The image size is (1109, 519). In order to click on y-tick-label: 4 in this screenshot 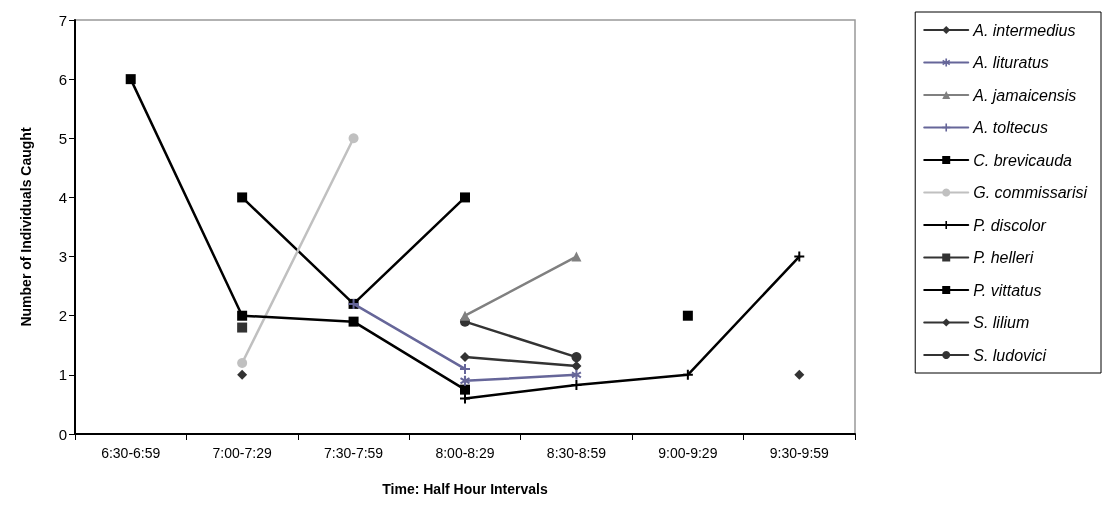, I will do `click(62, 197)`.